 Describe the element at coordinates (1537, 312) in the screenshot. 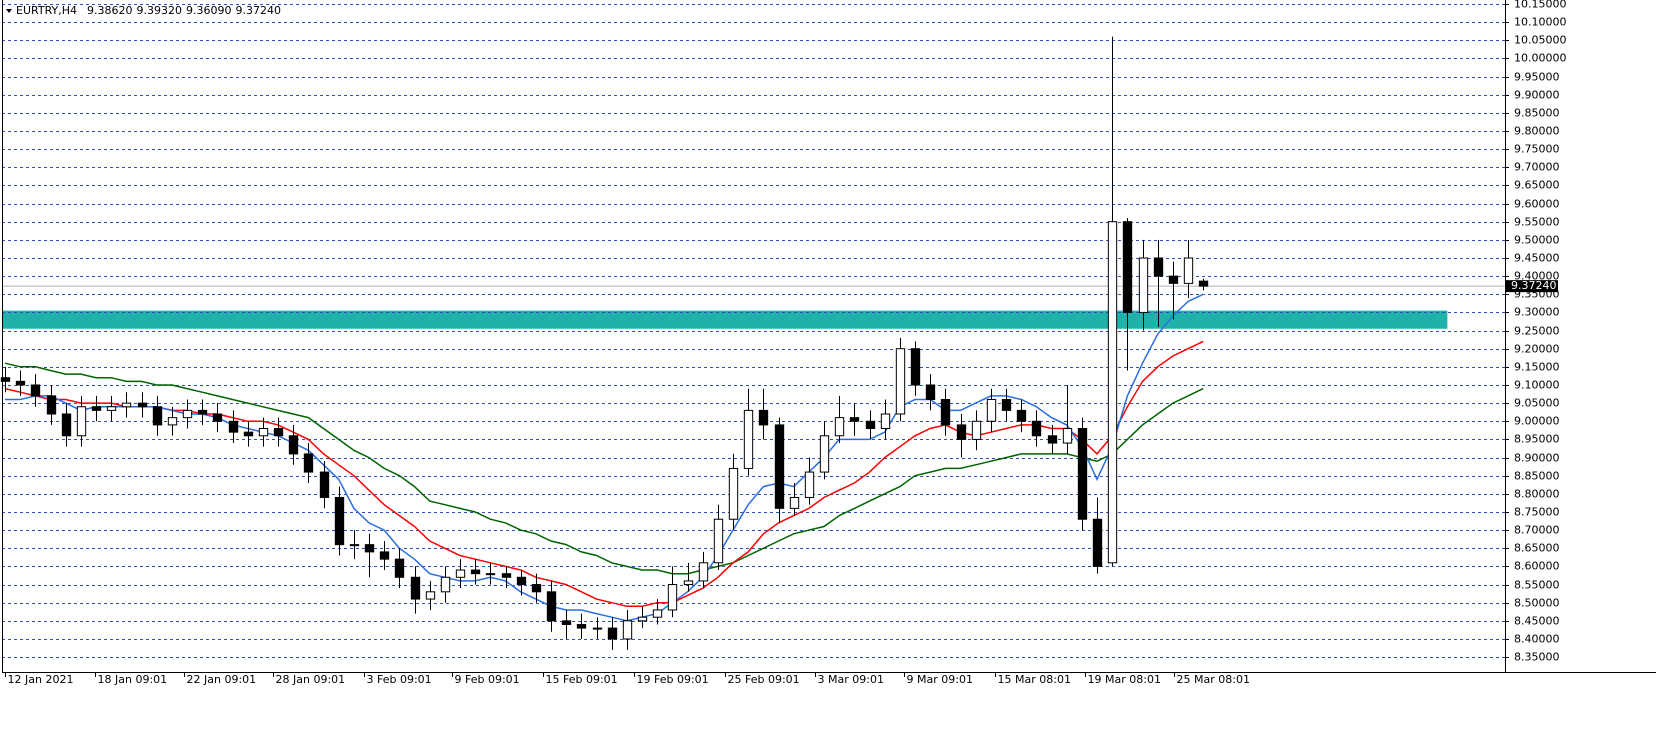

I see `y-tick-label: 9.30000` at that location.